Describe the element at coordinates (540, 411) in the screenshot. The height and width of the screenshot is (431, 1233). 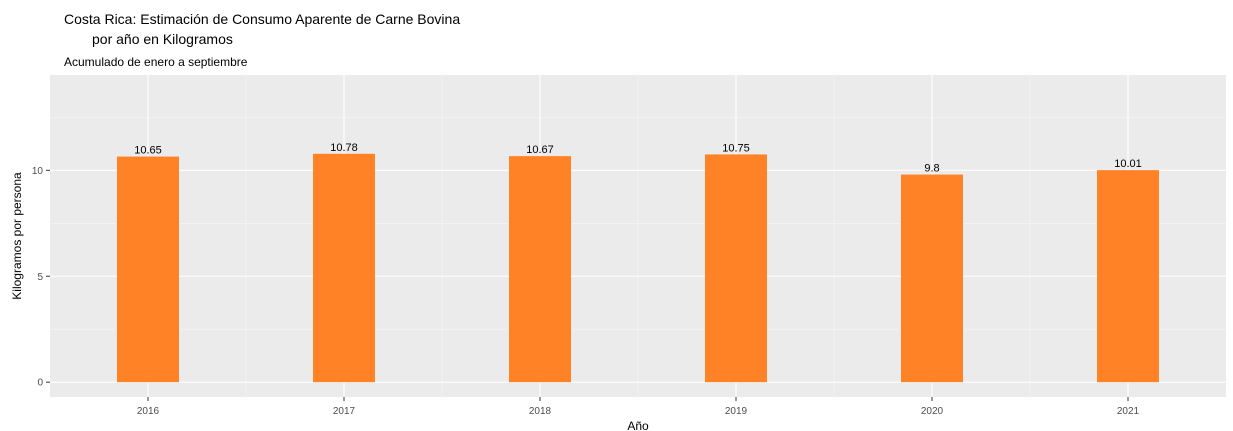
I see `x-tick-label: 2018` at that location.